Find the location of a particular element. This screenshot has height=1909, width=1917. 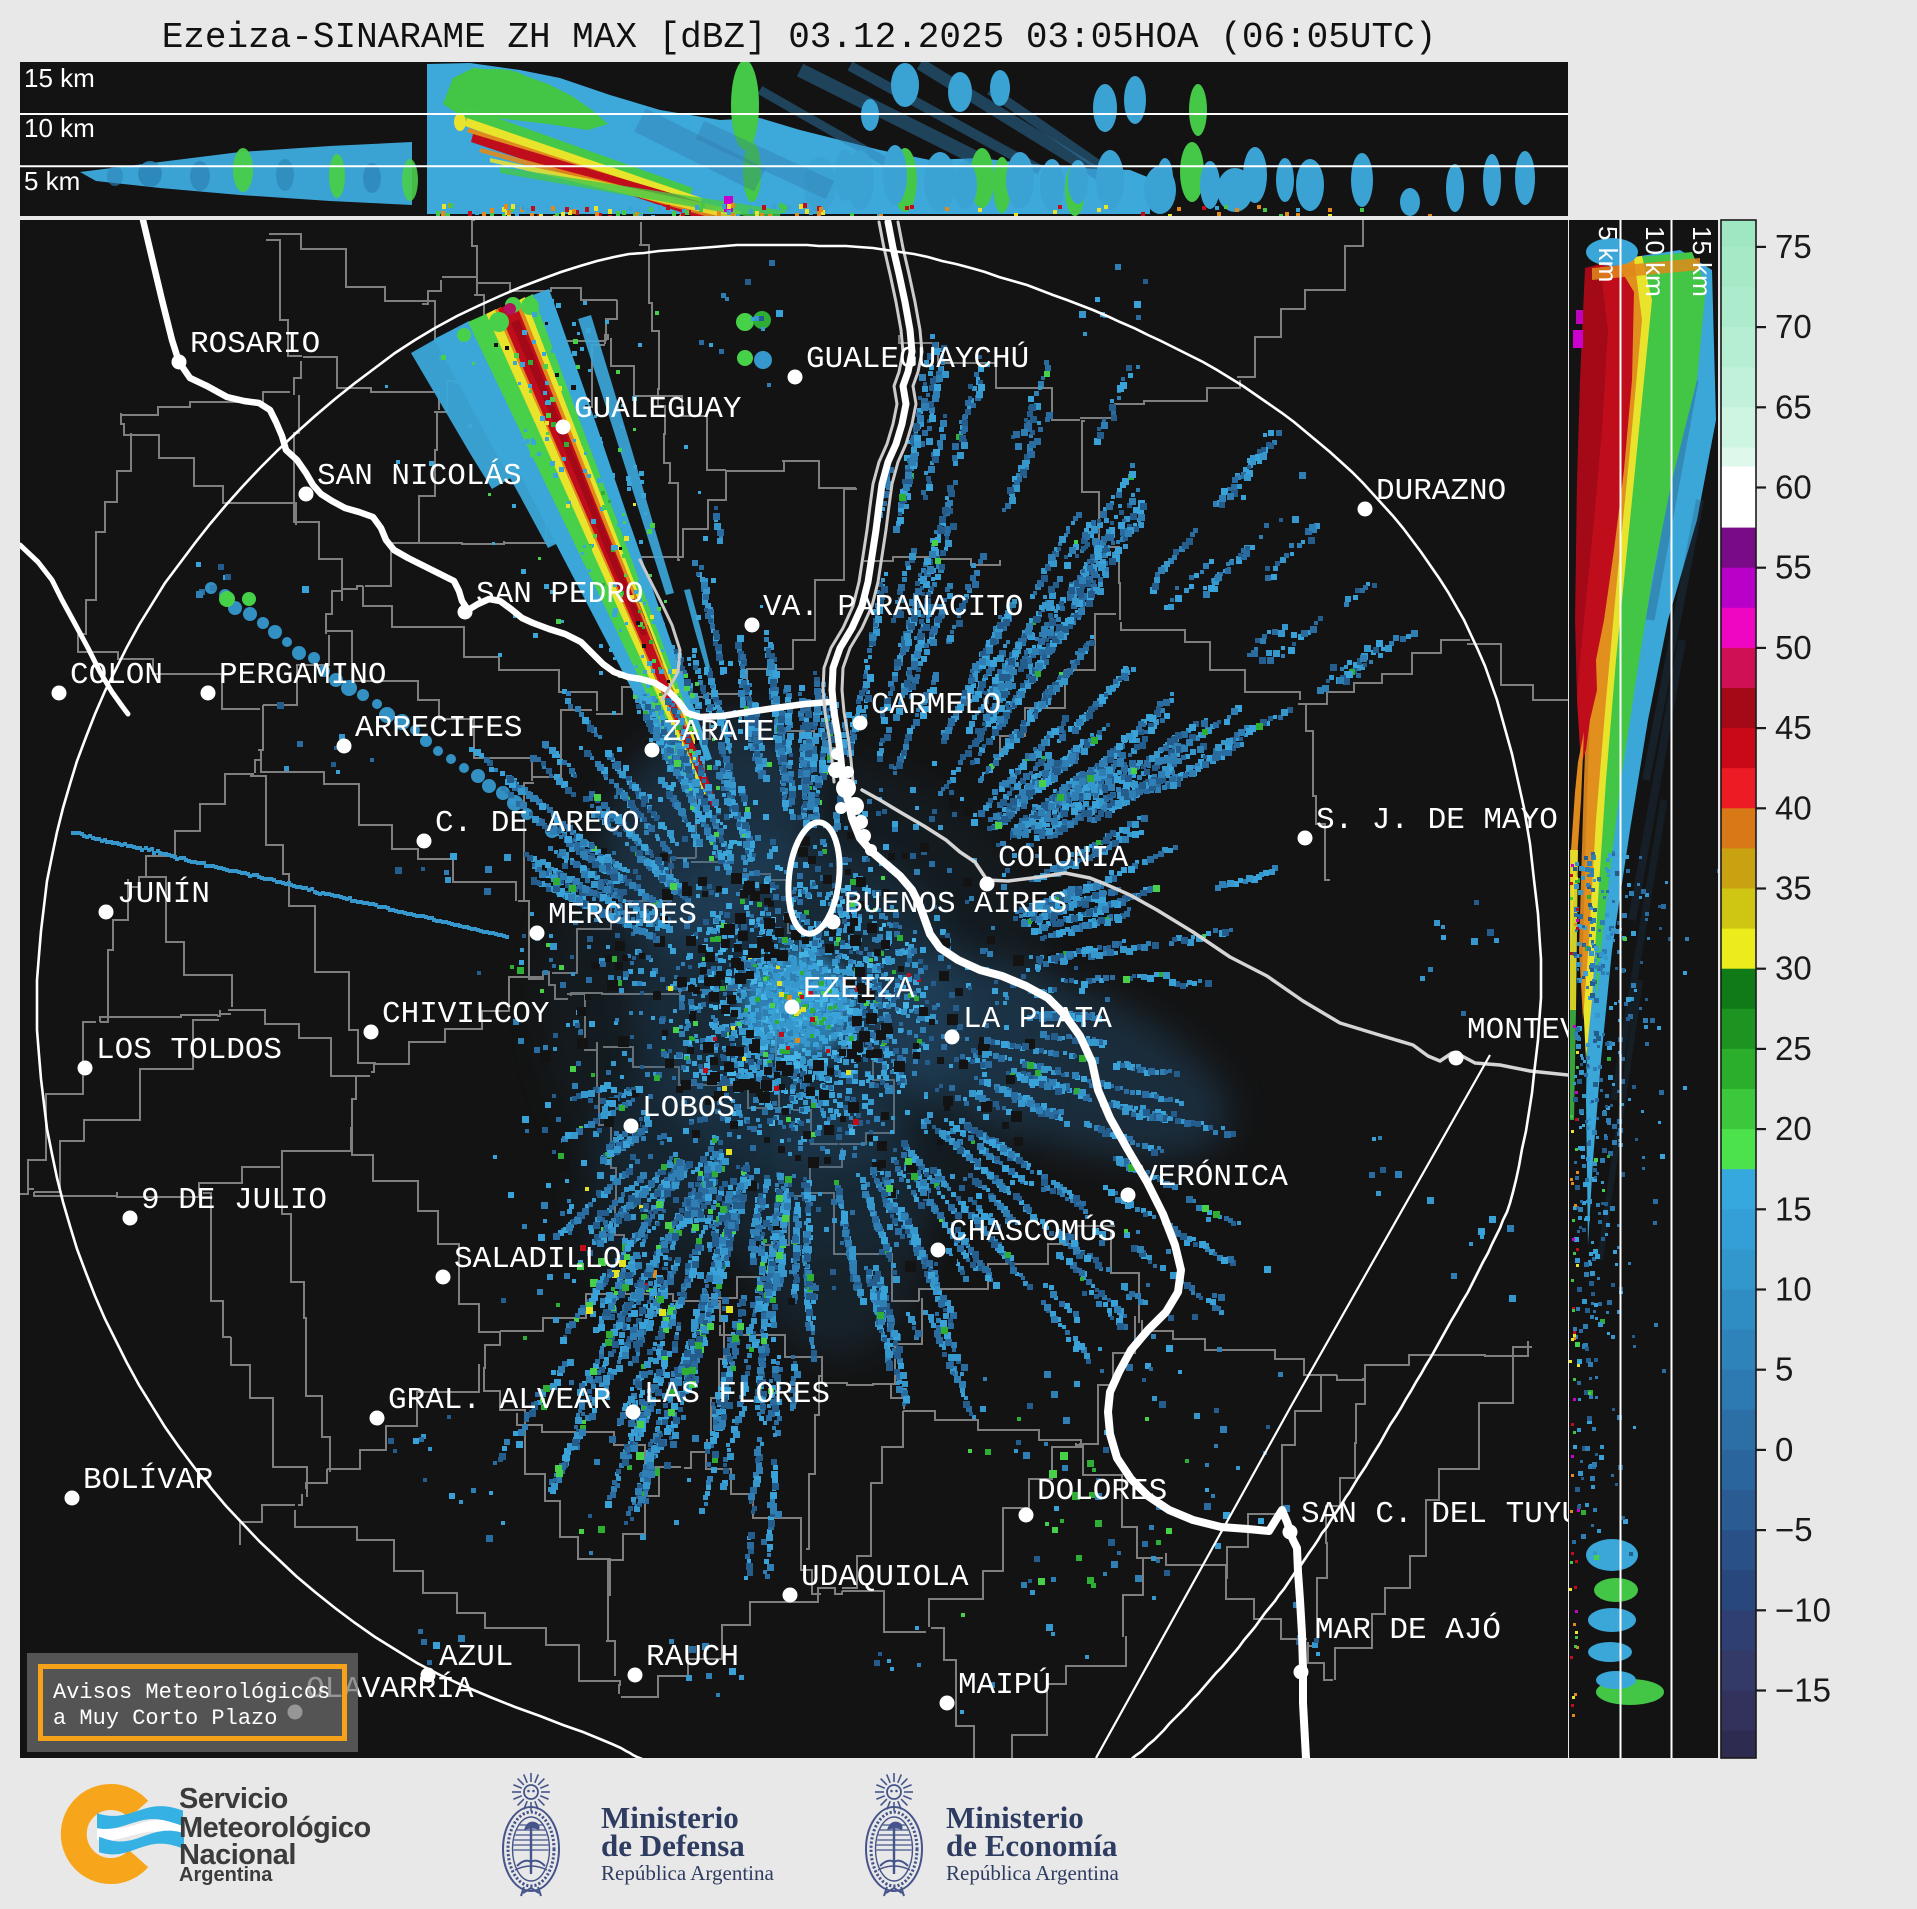

svg-text: MERCEDES is located at coordinates (622, 915).